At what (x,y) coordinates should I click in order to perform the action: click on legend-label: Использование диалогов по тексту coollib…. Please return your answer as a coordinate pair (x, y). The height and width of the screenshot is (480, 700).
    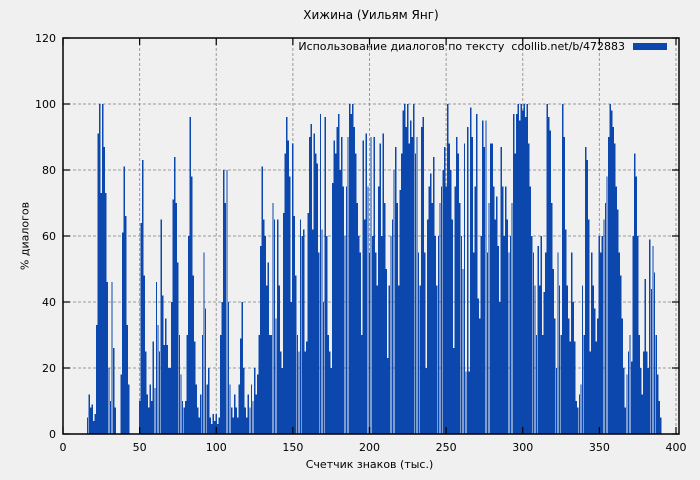
    Looking at the image, I should click on (461, 46).